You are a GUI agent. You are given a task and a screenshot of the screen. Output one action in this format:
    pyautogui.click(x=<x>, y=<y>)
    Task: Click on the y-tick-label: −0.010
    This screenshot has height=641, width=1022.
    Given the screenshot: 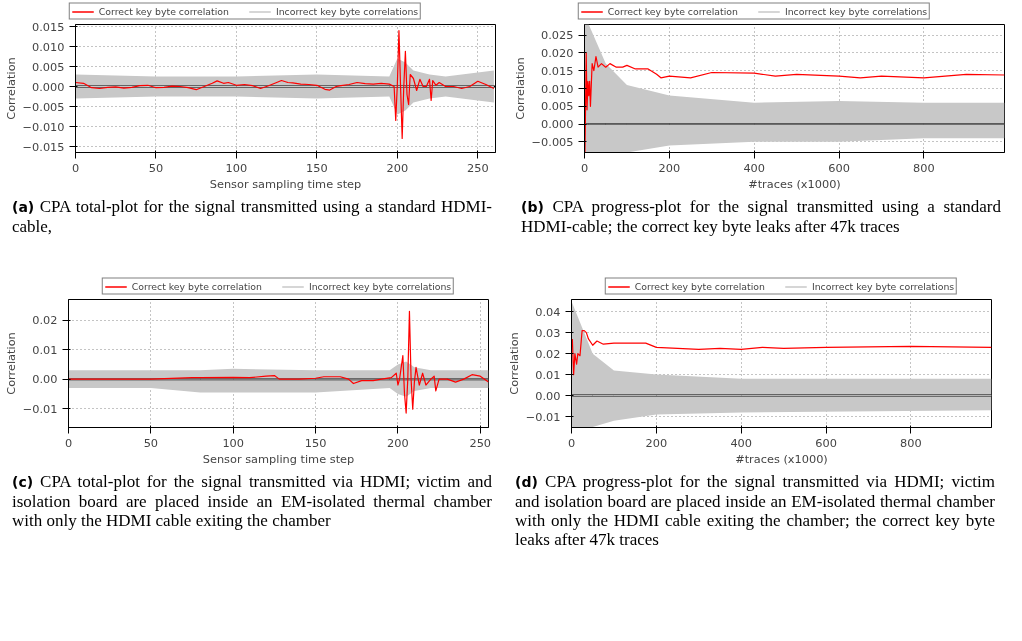 What is the action you would take?
    pyautogui.click(x=43, y=126)
    